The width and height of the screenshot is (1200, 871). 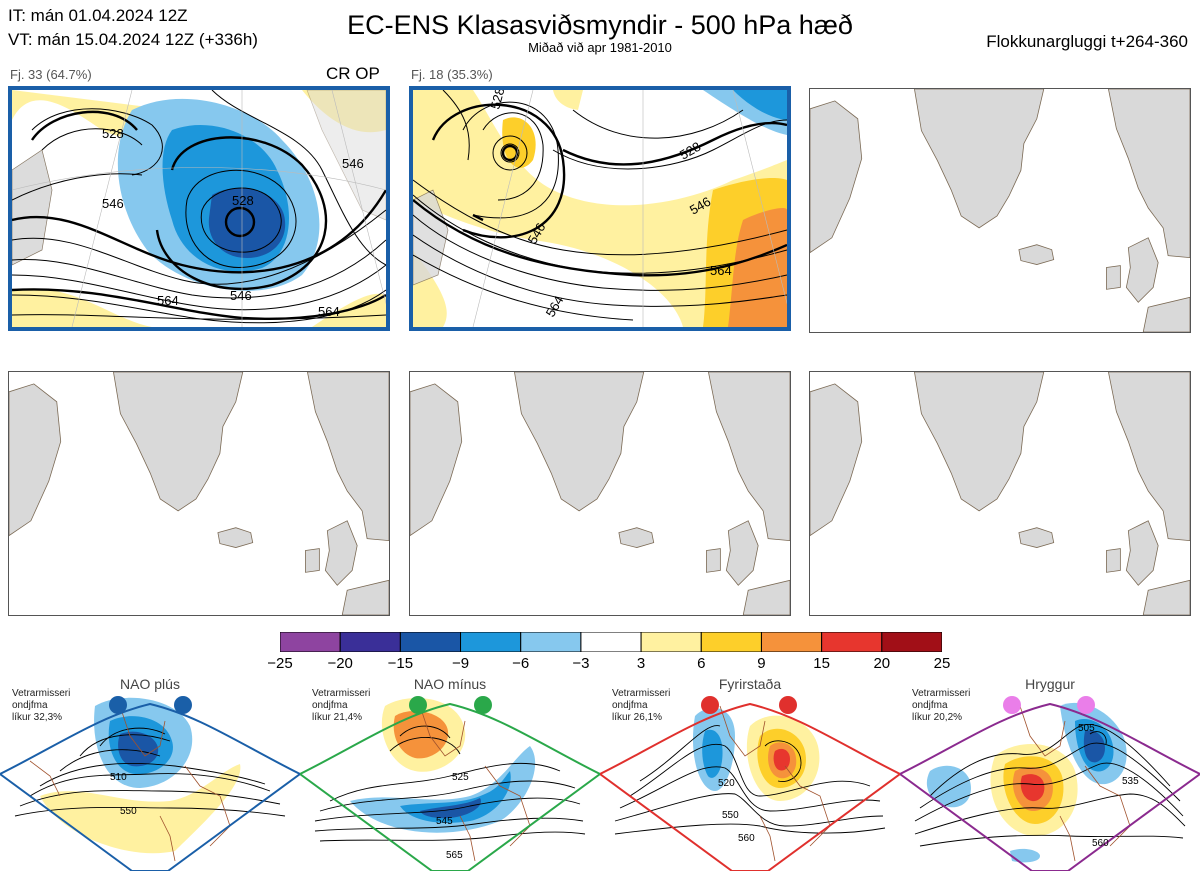 What do you see at coordinates (641, 663) in the screenshot?
I see `colorbar-tick-label: 3` at bounding box center [641, 663].